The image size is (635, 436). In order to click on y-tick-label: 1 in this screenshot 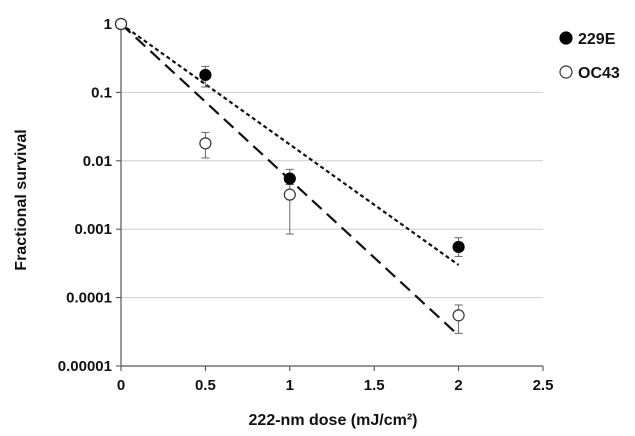, I will do `click(108, 24)`.